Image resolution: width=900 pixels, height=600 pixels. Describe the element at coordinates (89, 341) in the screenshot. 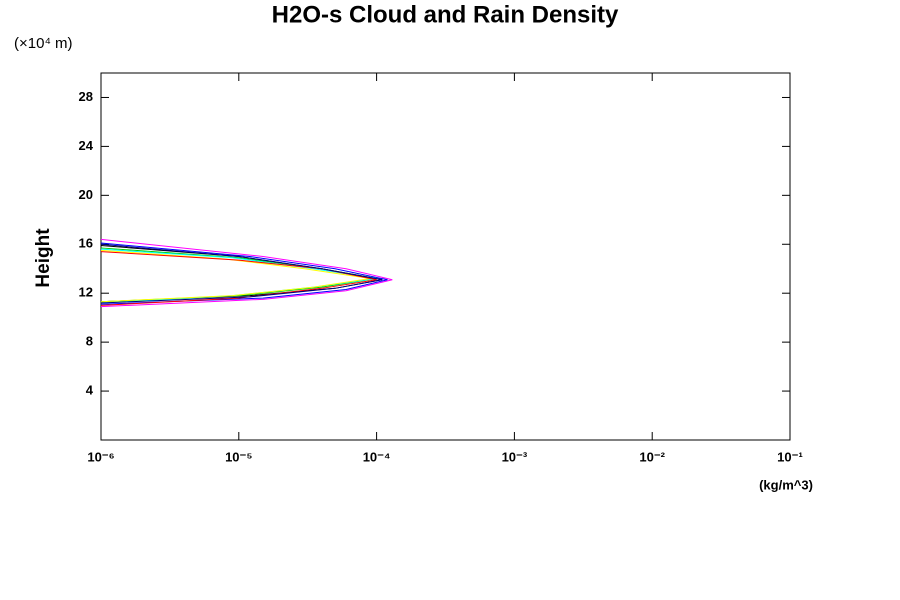

I see `y-tick-label: 8` at that location.